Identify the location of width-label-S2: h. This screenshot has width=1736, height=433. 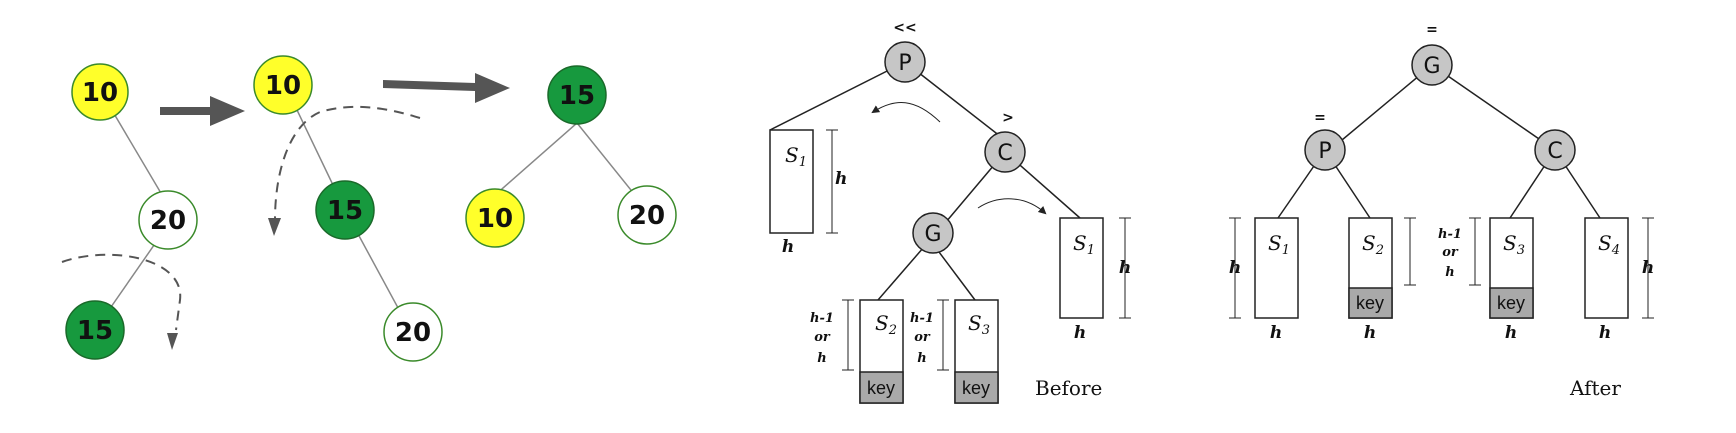
(1370, 333).